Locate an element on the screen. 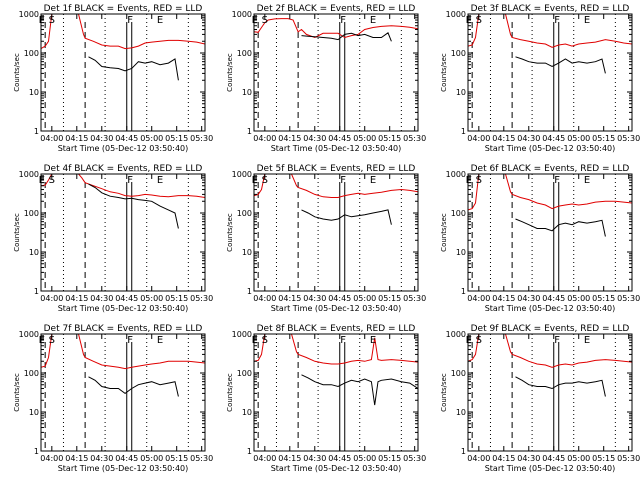 This screenshot has width=640, height=480. x-axis-label: Start Time (05-Dec-12 03:50:40) is located at coordinates (550, 308).